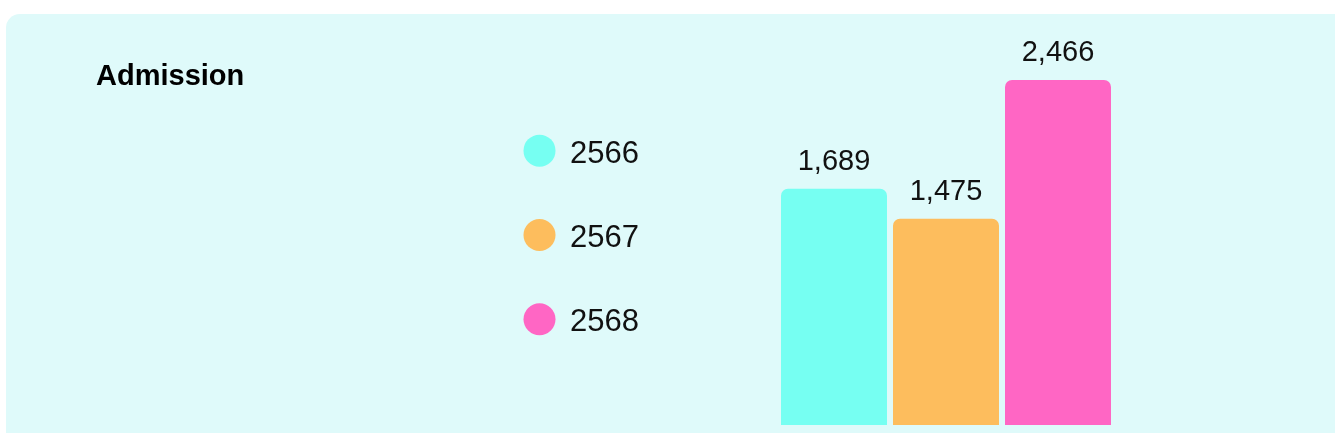 This screenshot has width=1335, height=433. I want to click on legend-label: 2566, so click(604, 152).